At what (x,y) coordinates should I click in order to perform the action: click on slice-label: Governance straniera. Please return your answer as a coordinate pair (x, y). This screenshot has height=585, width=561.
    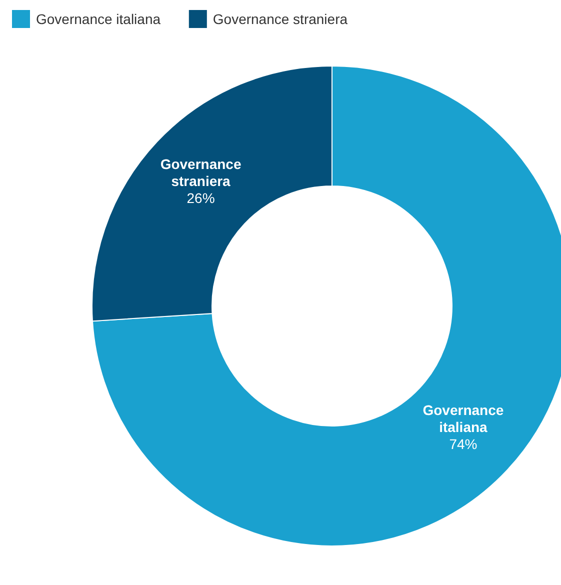
    Looking at the image, I should click on (201, 172).